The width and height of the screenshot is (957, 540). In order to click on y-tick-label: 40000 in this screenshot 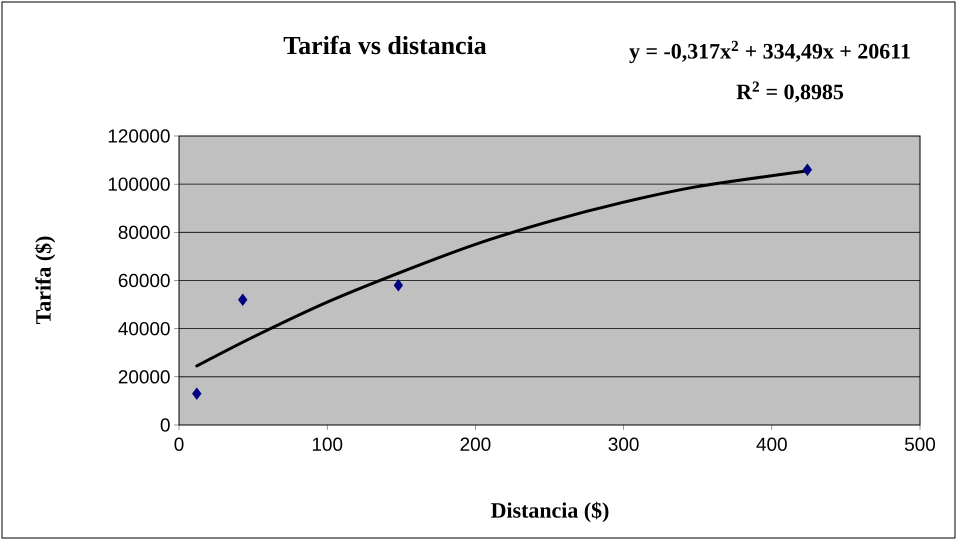, I will do `click(144, 329)`.